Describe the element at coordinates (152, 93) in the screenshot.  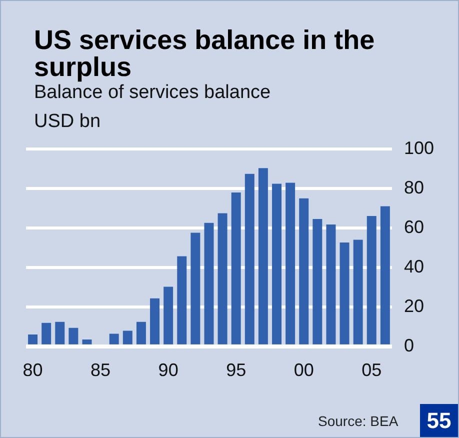
I see `chart-subtitle: Balance of services balance` at that location.